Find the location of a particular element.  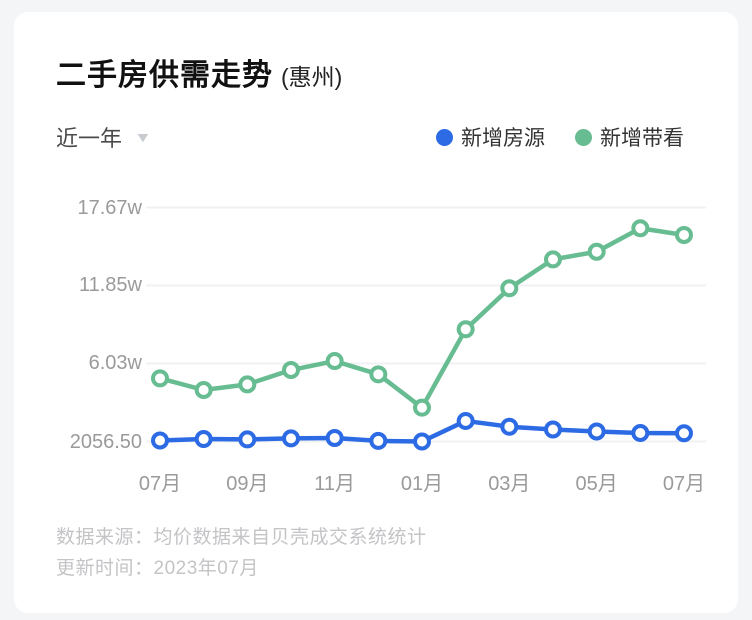

chart-legend: 新增房源 新增带看 is located at coordinates (560, 137).